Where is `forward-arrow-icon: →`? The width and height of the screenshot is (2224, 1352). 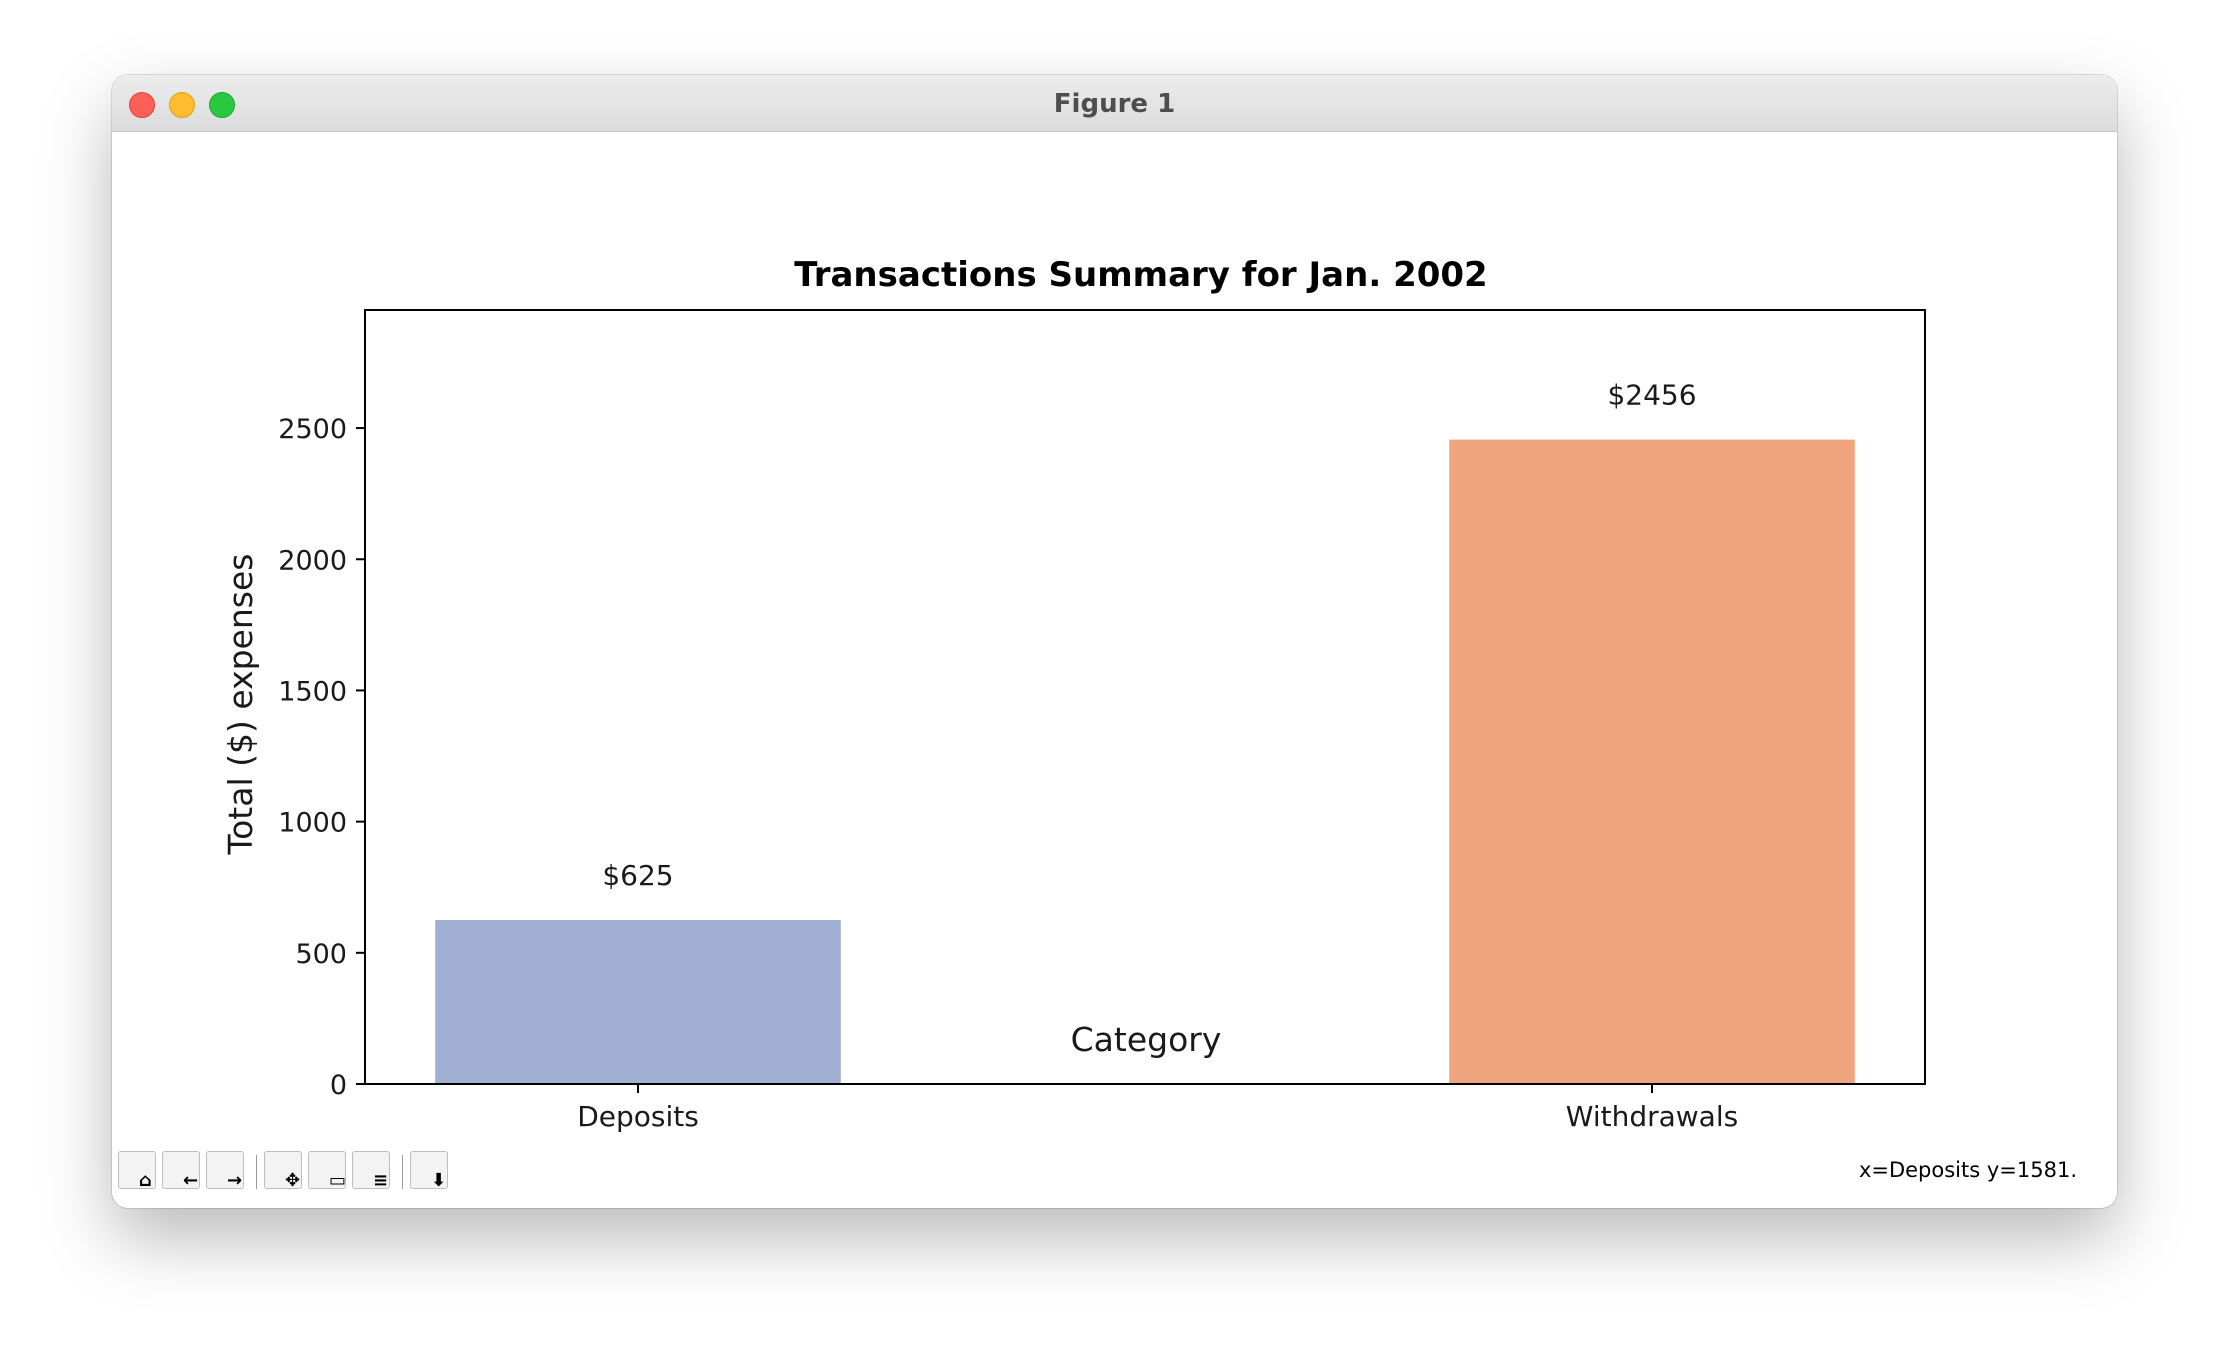 forward-arrow-icon: → is located at coordinates (235, 1179).